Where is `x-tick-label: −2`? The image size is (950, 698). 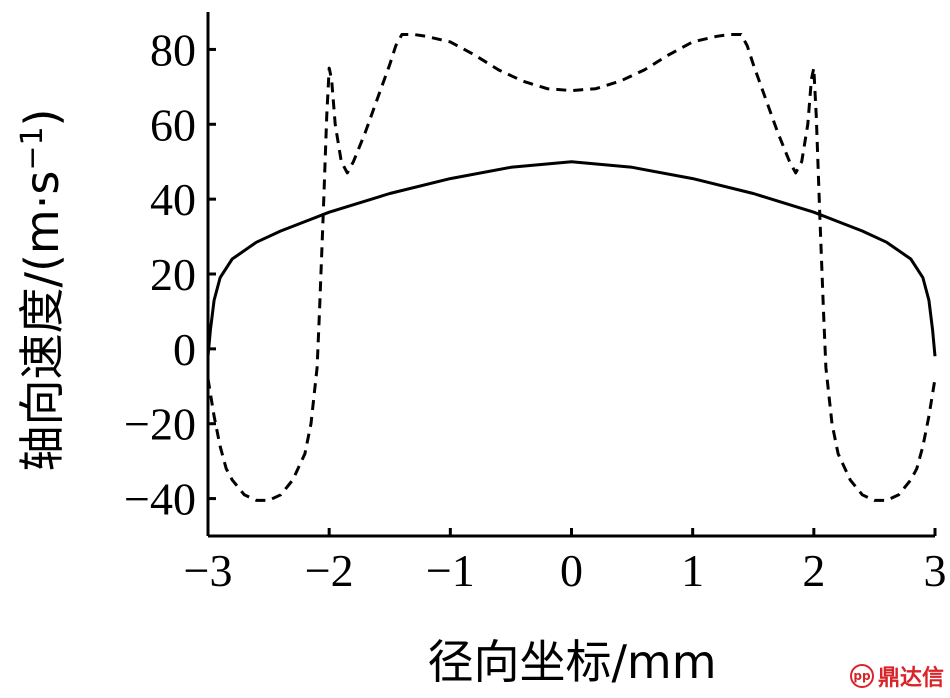
x-tick-label: −2 is located at coordinates (329, 570).